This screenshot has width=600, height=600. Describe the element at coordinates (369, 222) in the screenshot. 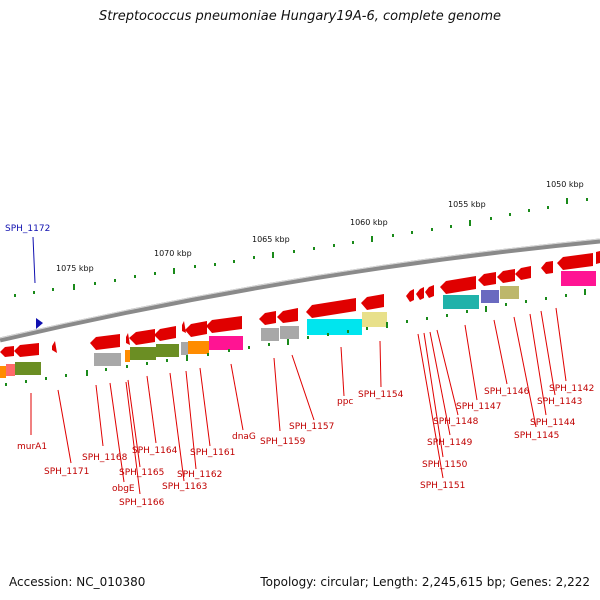

I see `scale-label-1060: 1060 kbp` at that location.